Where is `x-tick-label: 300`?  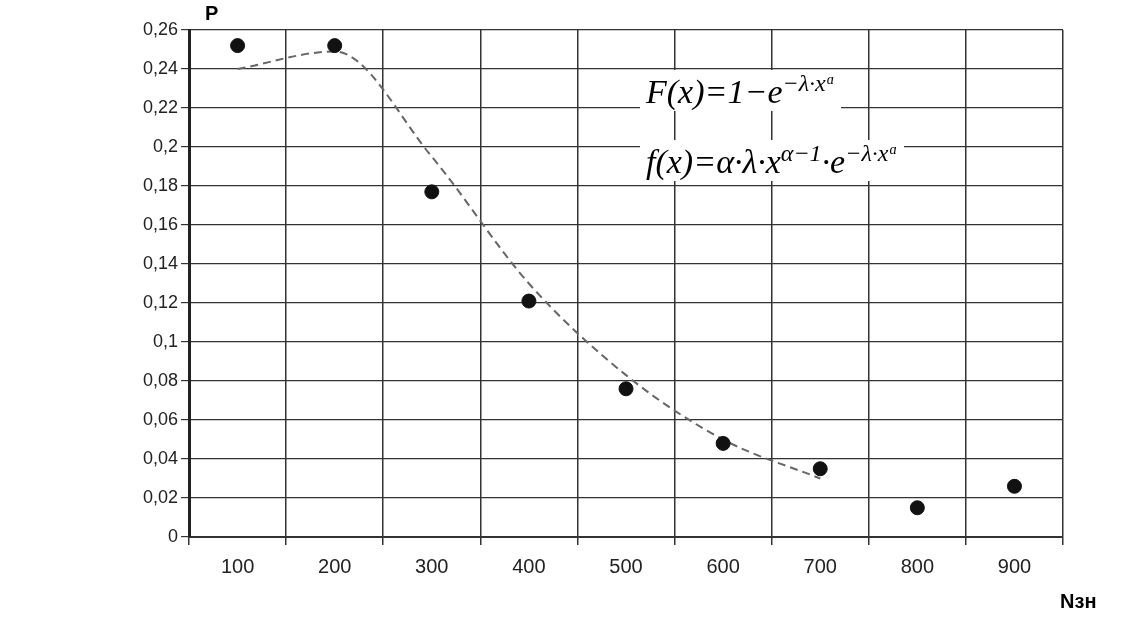
x-tick-label: 300 is located at coordinates (432, 565).